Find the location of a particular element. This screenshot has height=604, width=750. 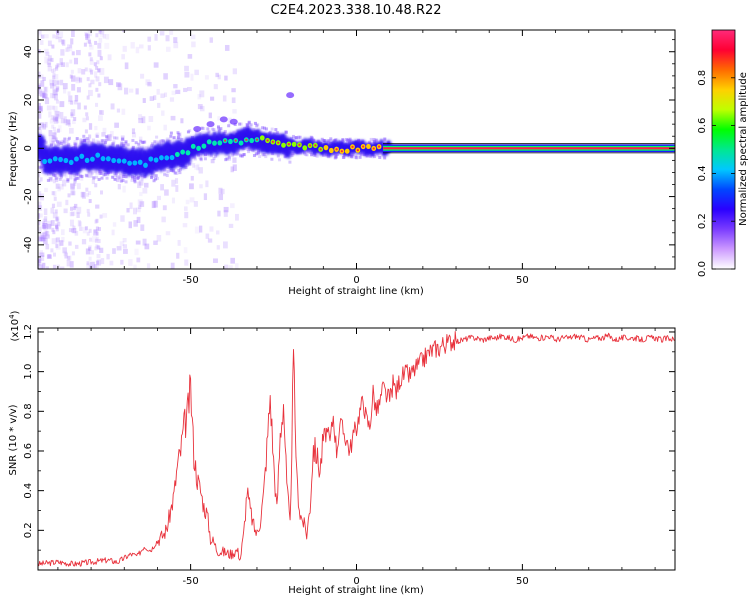

zero-band-core is located at coordinates (529, 148).